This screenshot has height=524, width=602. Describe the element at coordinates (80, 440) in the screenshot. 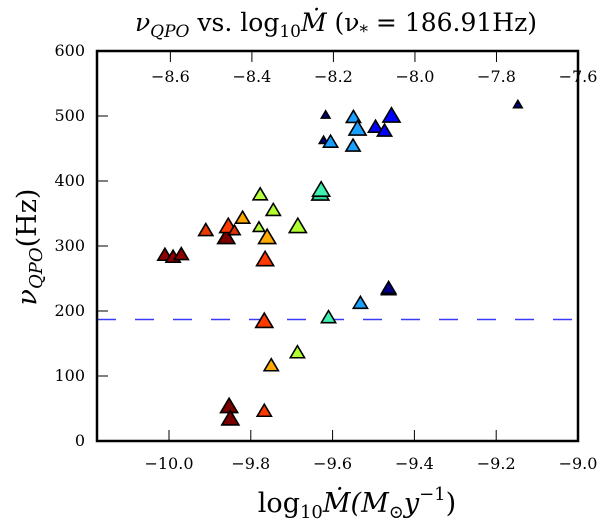

I see `y-tick-label: 0` at that location.